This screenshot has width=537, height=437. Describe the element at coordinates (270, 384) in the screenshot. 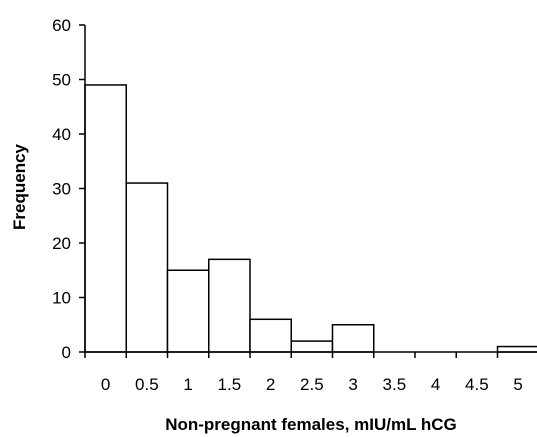

I see `x-tick-label: 2` at that location.